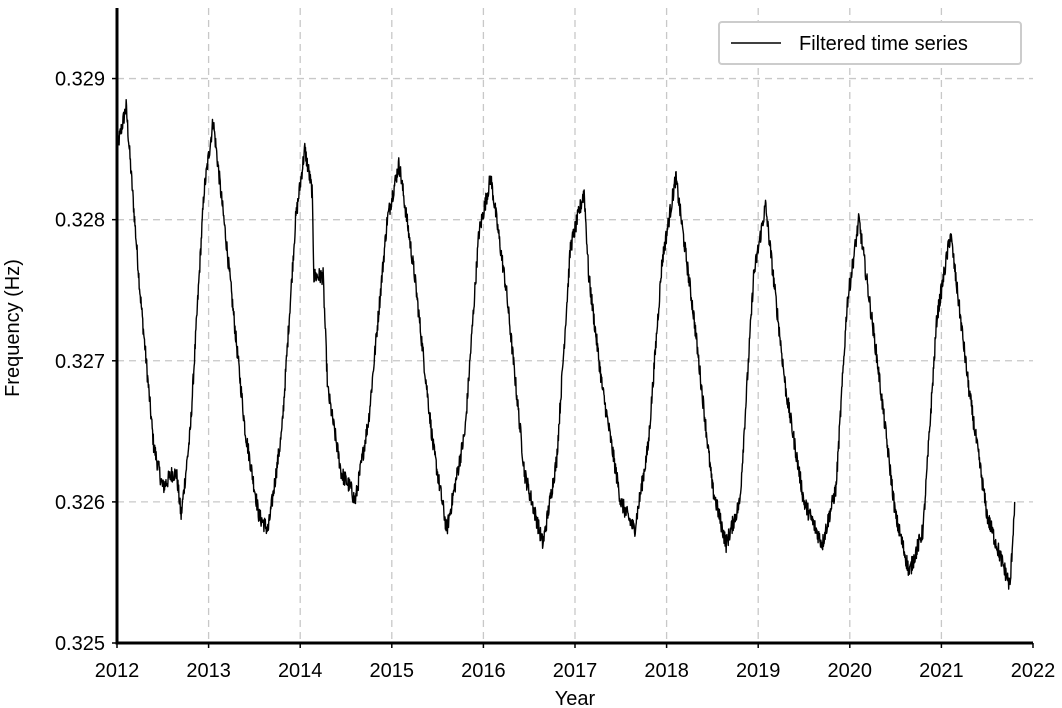  What do you see at coordinates (850, 671) in the screenshot?
I see `x-tick-label: 2020` at bounding box center [850, 671].